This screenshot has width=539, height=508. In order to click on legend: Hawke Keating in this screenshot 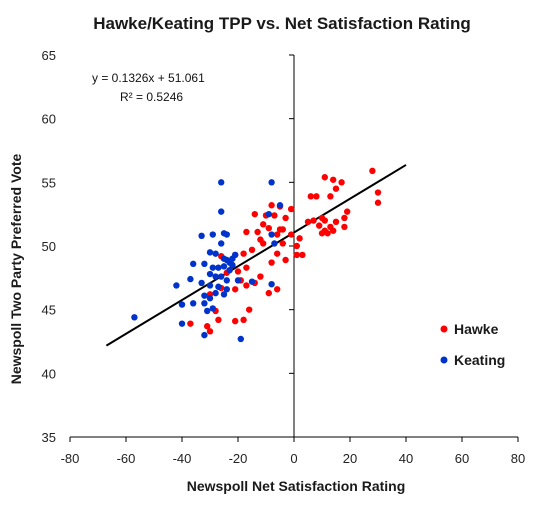, I will do `click(472, 344)`.